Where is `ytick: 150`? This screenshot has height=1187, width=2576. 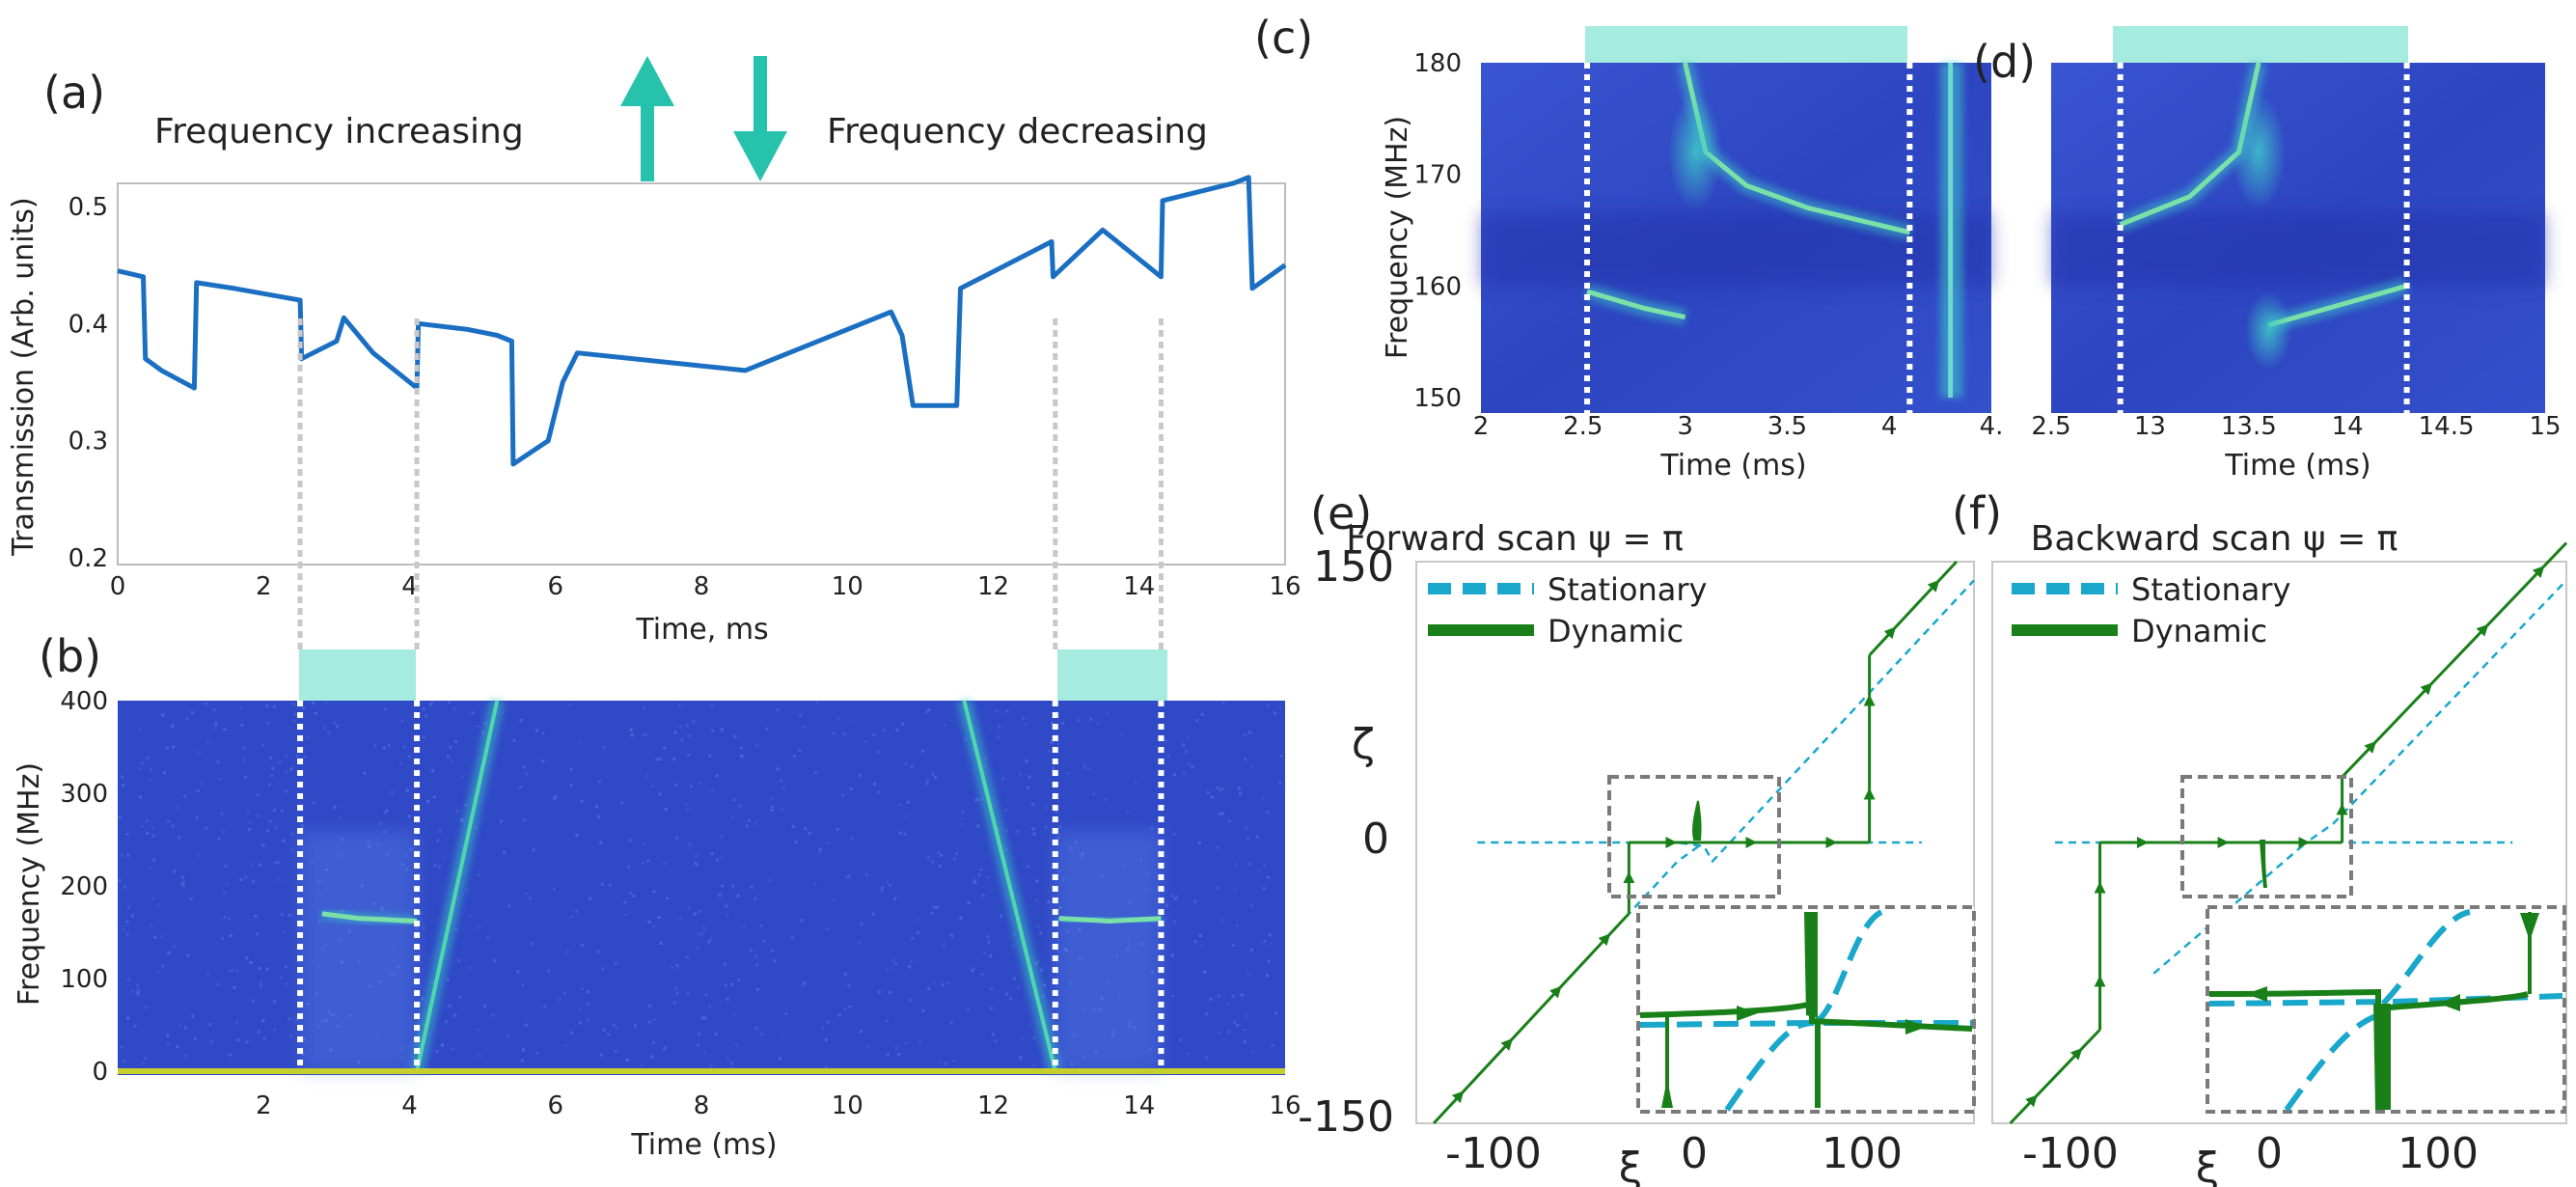
ytick: 150 is located at coordinates (1438, 398).